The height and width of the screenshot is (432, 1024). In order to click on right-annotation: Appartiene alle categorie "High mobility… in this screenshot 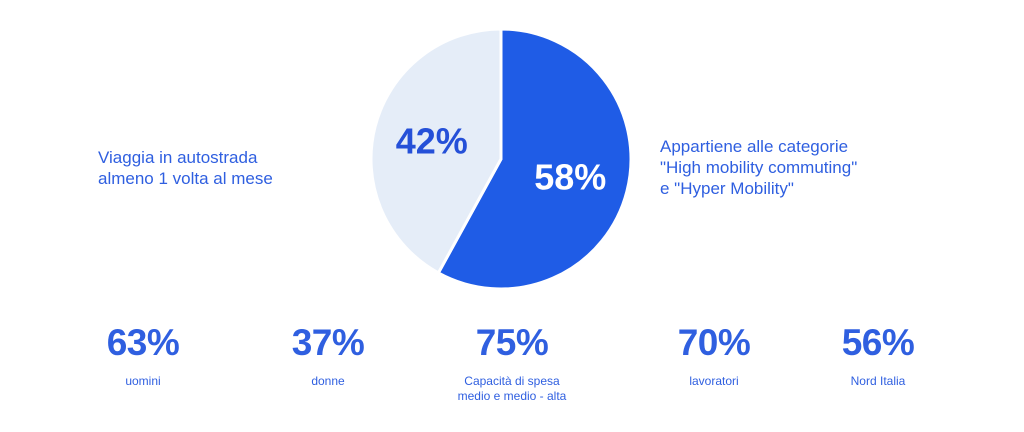, I will do `click(759, 167)`.